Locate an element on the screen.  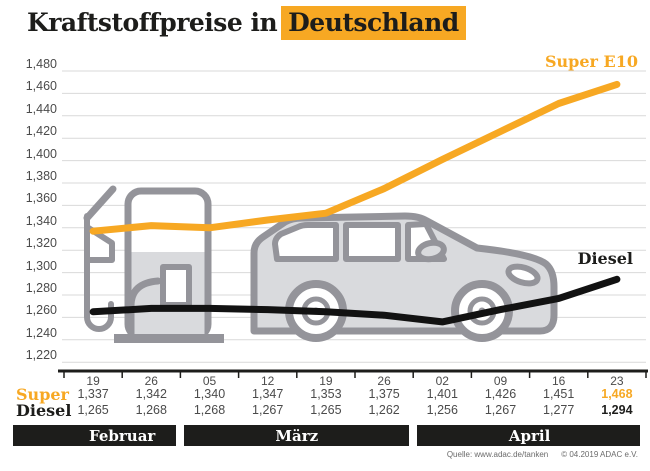
x-axis-tick-label: 16 is located at coordinates (559, 381).